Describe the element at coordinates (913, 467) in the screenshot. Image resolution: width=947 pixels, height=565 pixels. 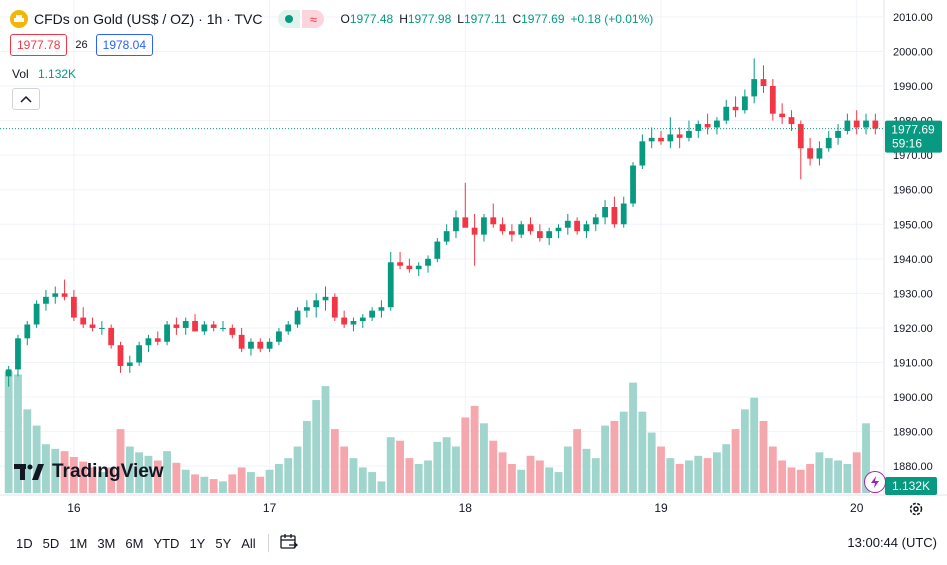
I see `price-tick-label: 1880.00` at that location.